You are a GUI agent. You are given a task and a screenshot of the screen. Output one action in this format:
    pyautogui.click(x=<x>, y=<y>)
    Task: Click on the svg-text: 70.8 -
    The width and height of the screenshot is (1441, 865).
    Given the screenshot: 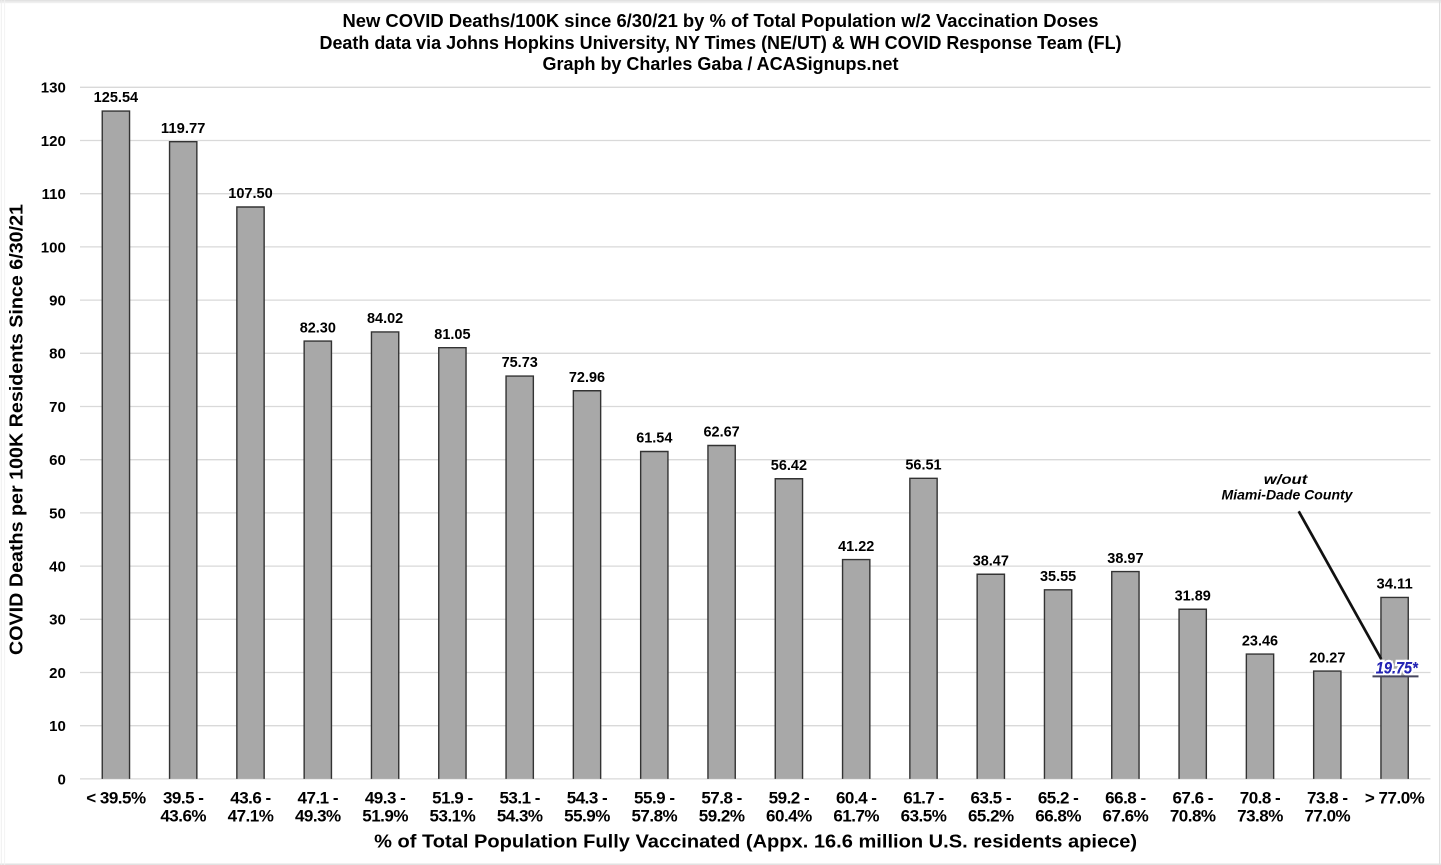 What is the action you would take?
    pyautogui.click(x=1260, y=797)
    